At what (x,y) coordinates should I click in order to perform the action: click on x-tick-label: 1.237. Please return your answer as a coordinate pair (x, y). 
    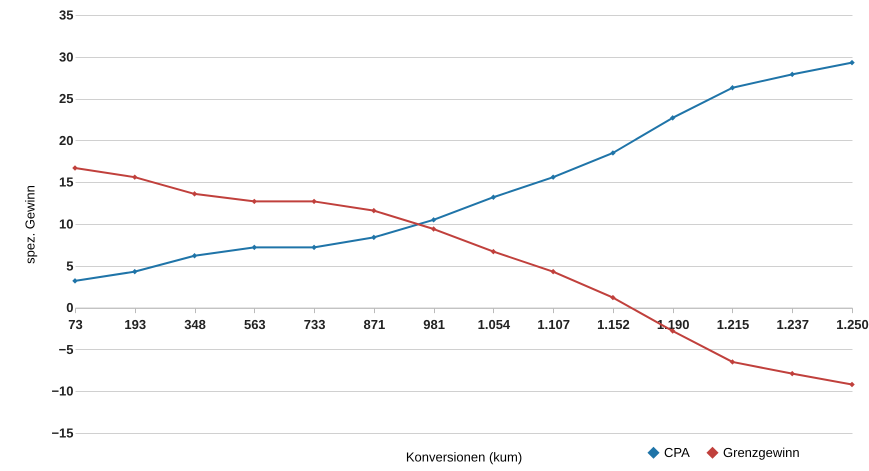
    Looking at the image, I should click on (793, 324).